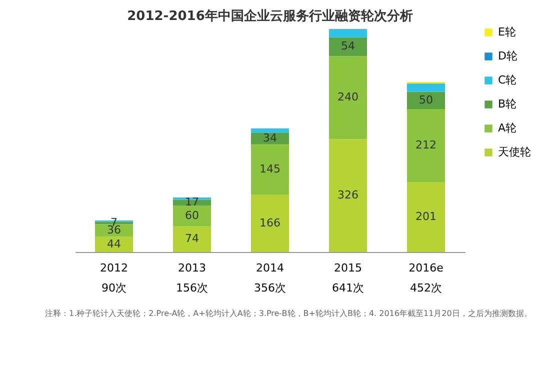 This screenshot has height=366, width=553. What do you see at coordinates (426, 278) in the screenshot?
I see `x-tick-label: 2016e 452次` at bounding box center [426, 278].